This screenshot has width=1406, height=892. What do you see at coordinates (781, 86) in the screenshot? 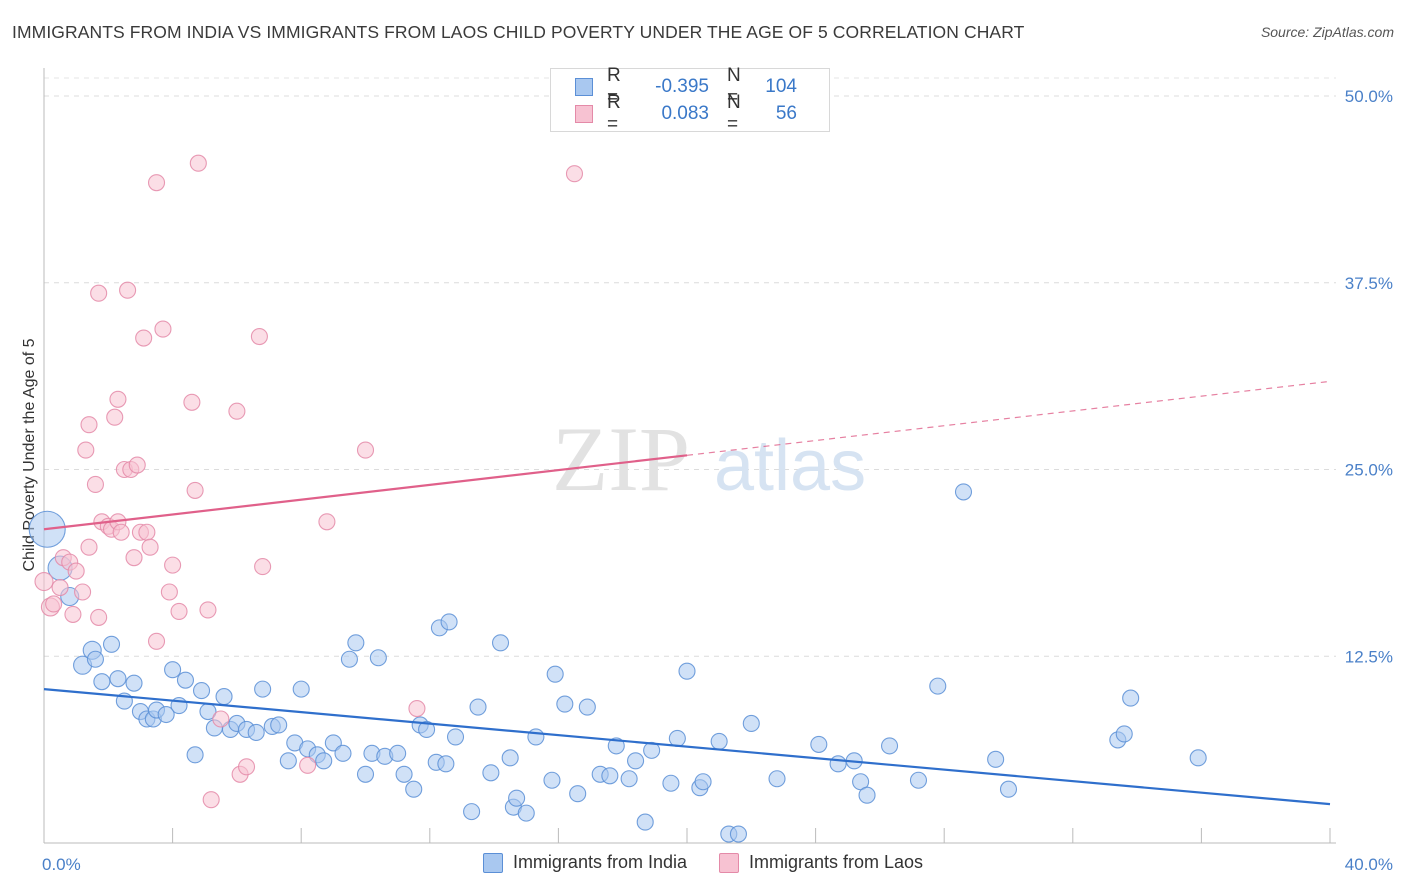
I see `legend-n-value: 104` at bounding box center [781, 86].